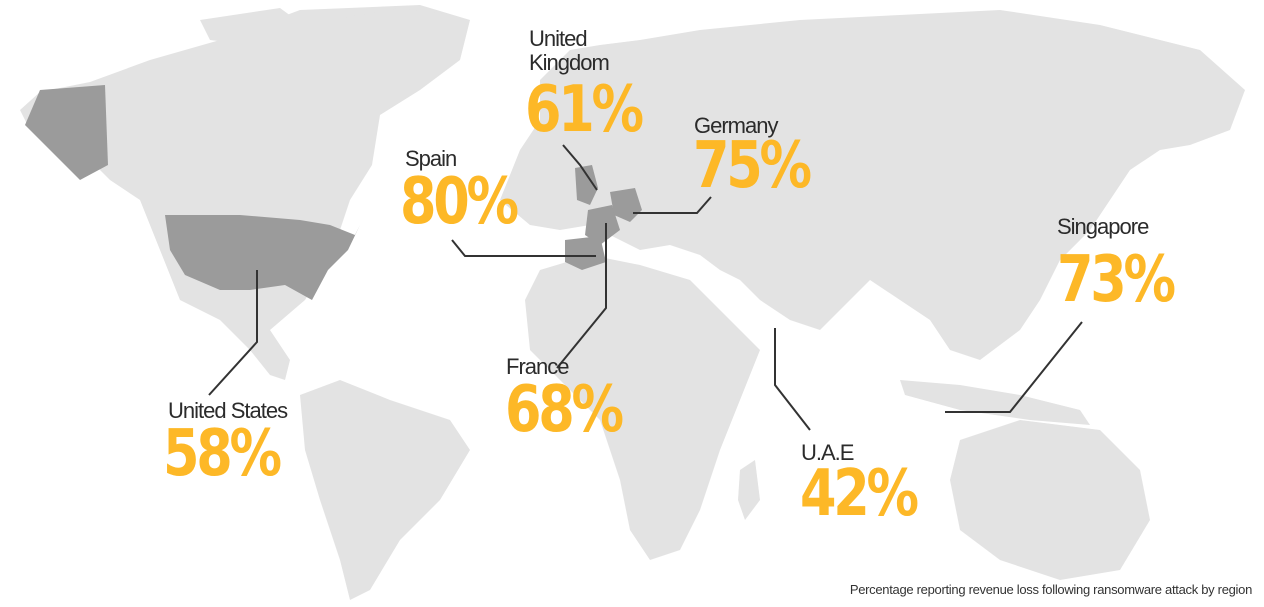  I want to click on france-percentage: 68%, so click(564, 410).